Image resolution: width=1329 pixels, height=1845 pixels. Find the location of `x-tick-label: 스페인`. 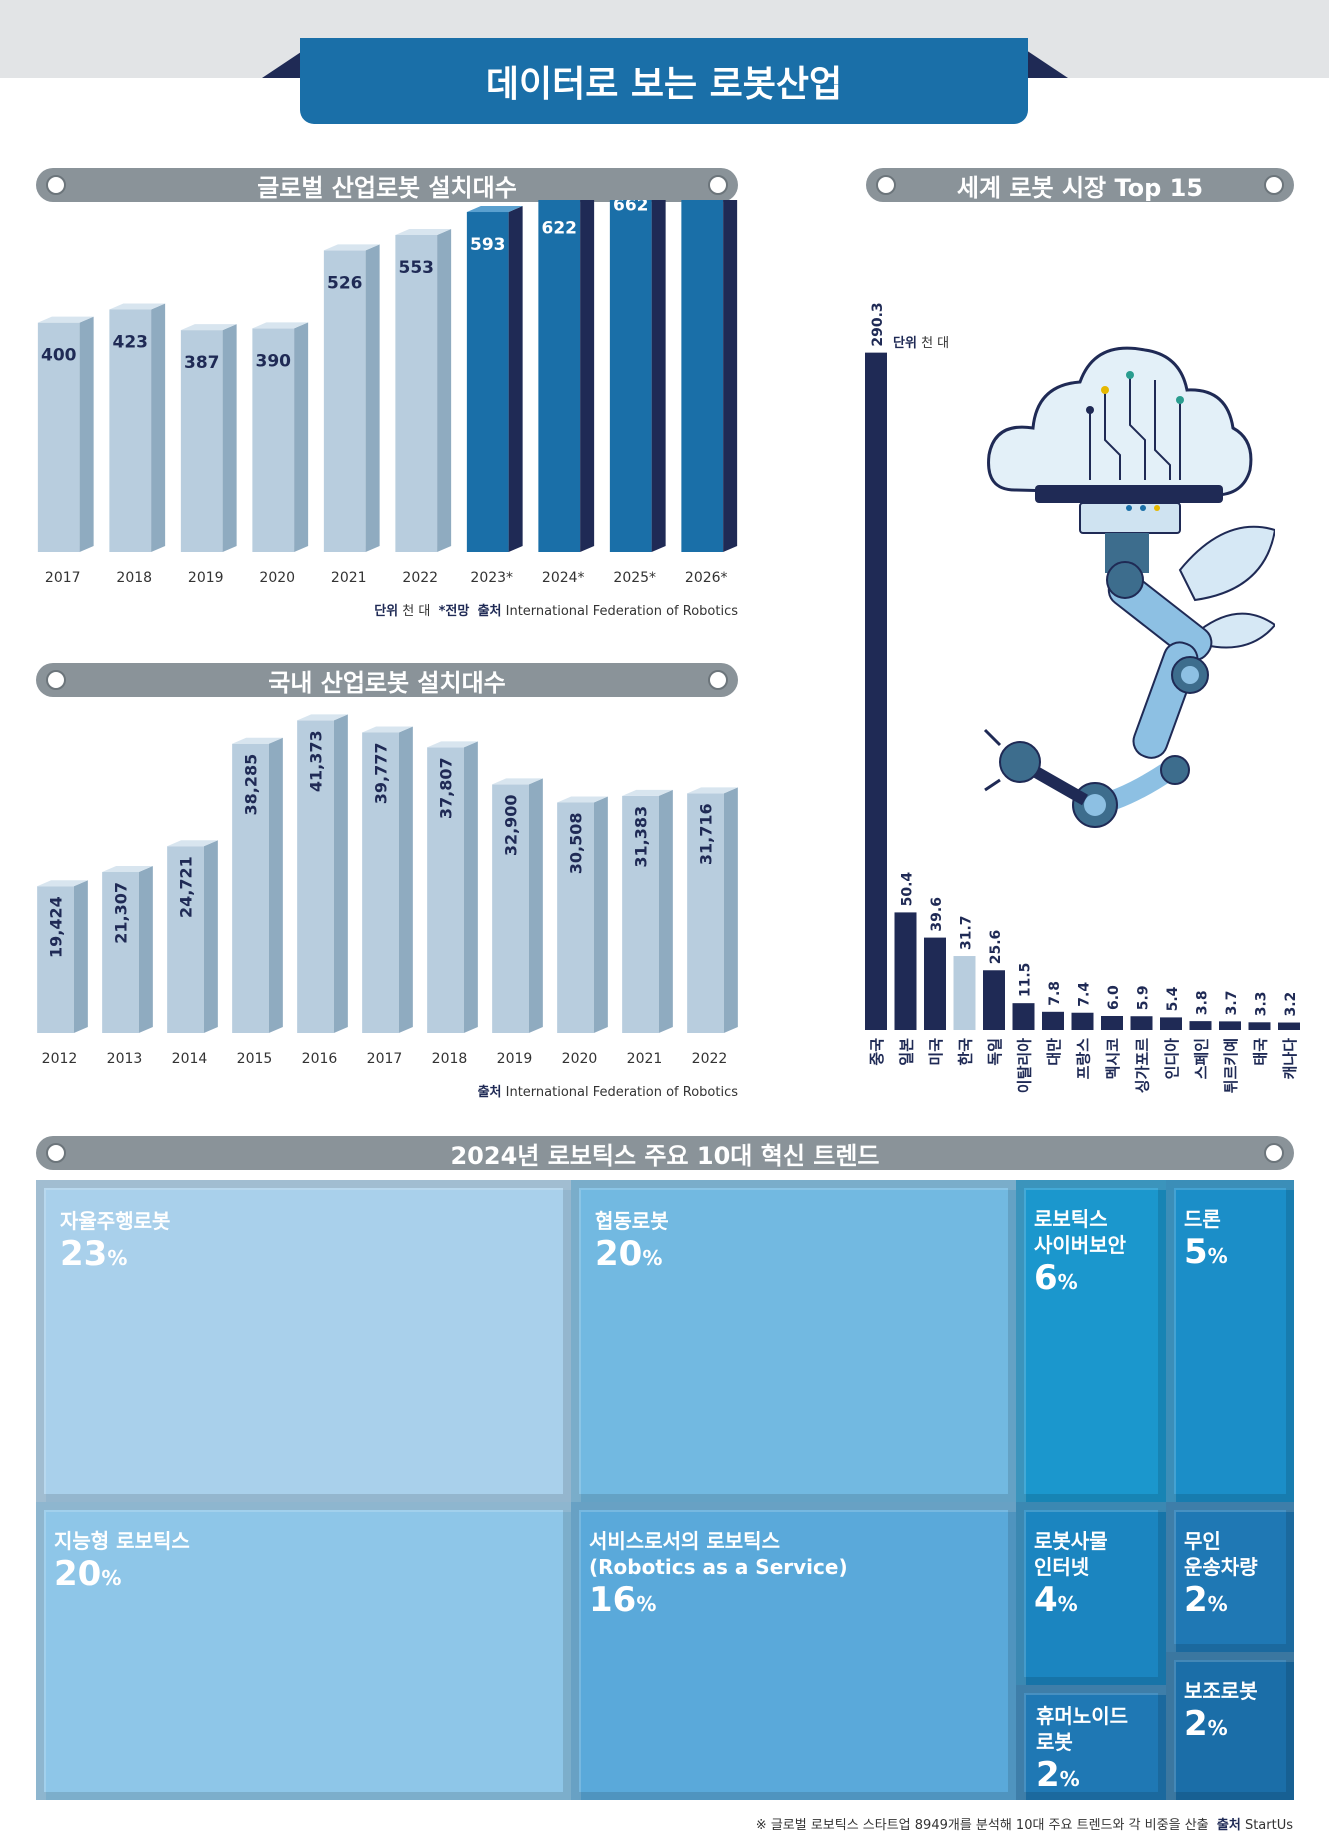

x-tick-label: 스페인 is located at coordinates (1202, 1058).